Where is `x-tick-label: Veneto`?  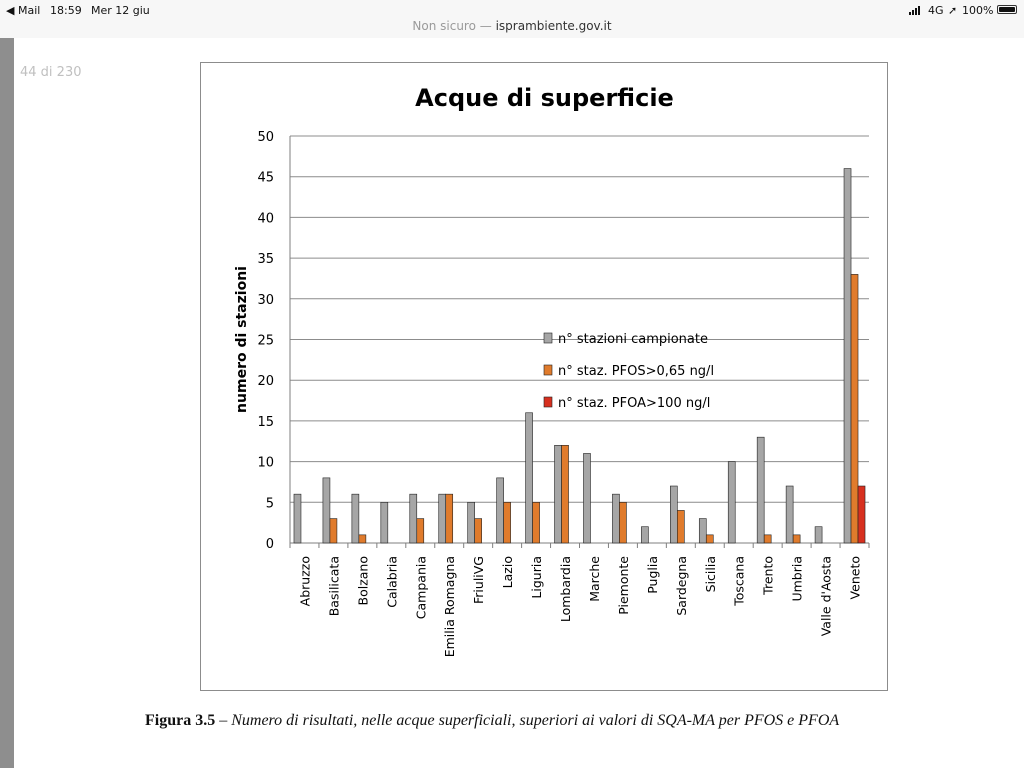
x-tick-label: Veneto is located at coordinates (855, 577).